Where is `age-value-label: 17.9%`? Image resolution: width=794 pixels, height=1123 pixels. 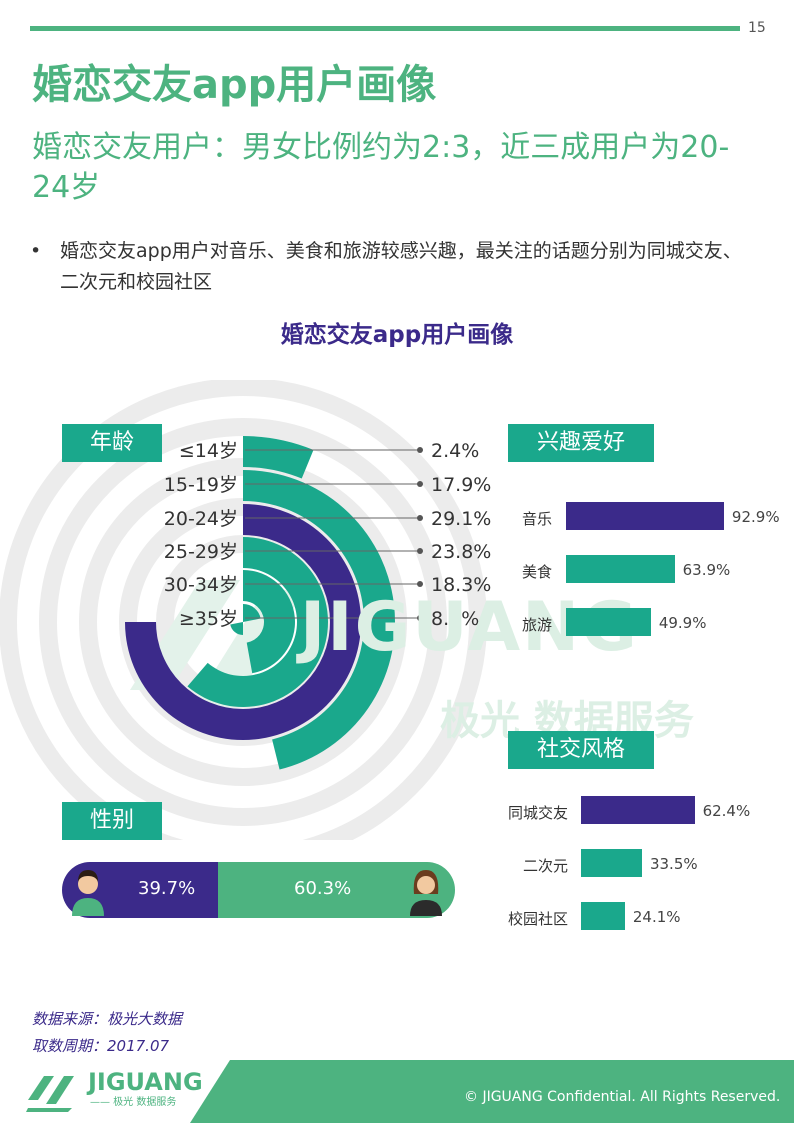
age-value-label: 17.9% is located at coordinates (461, 485).